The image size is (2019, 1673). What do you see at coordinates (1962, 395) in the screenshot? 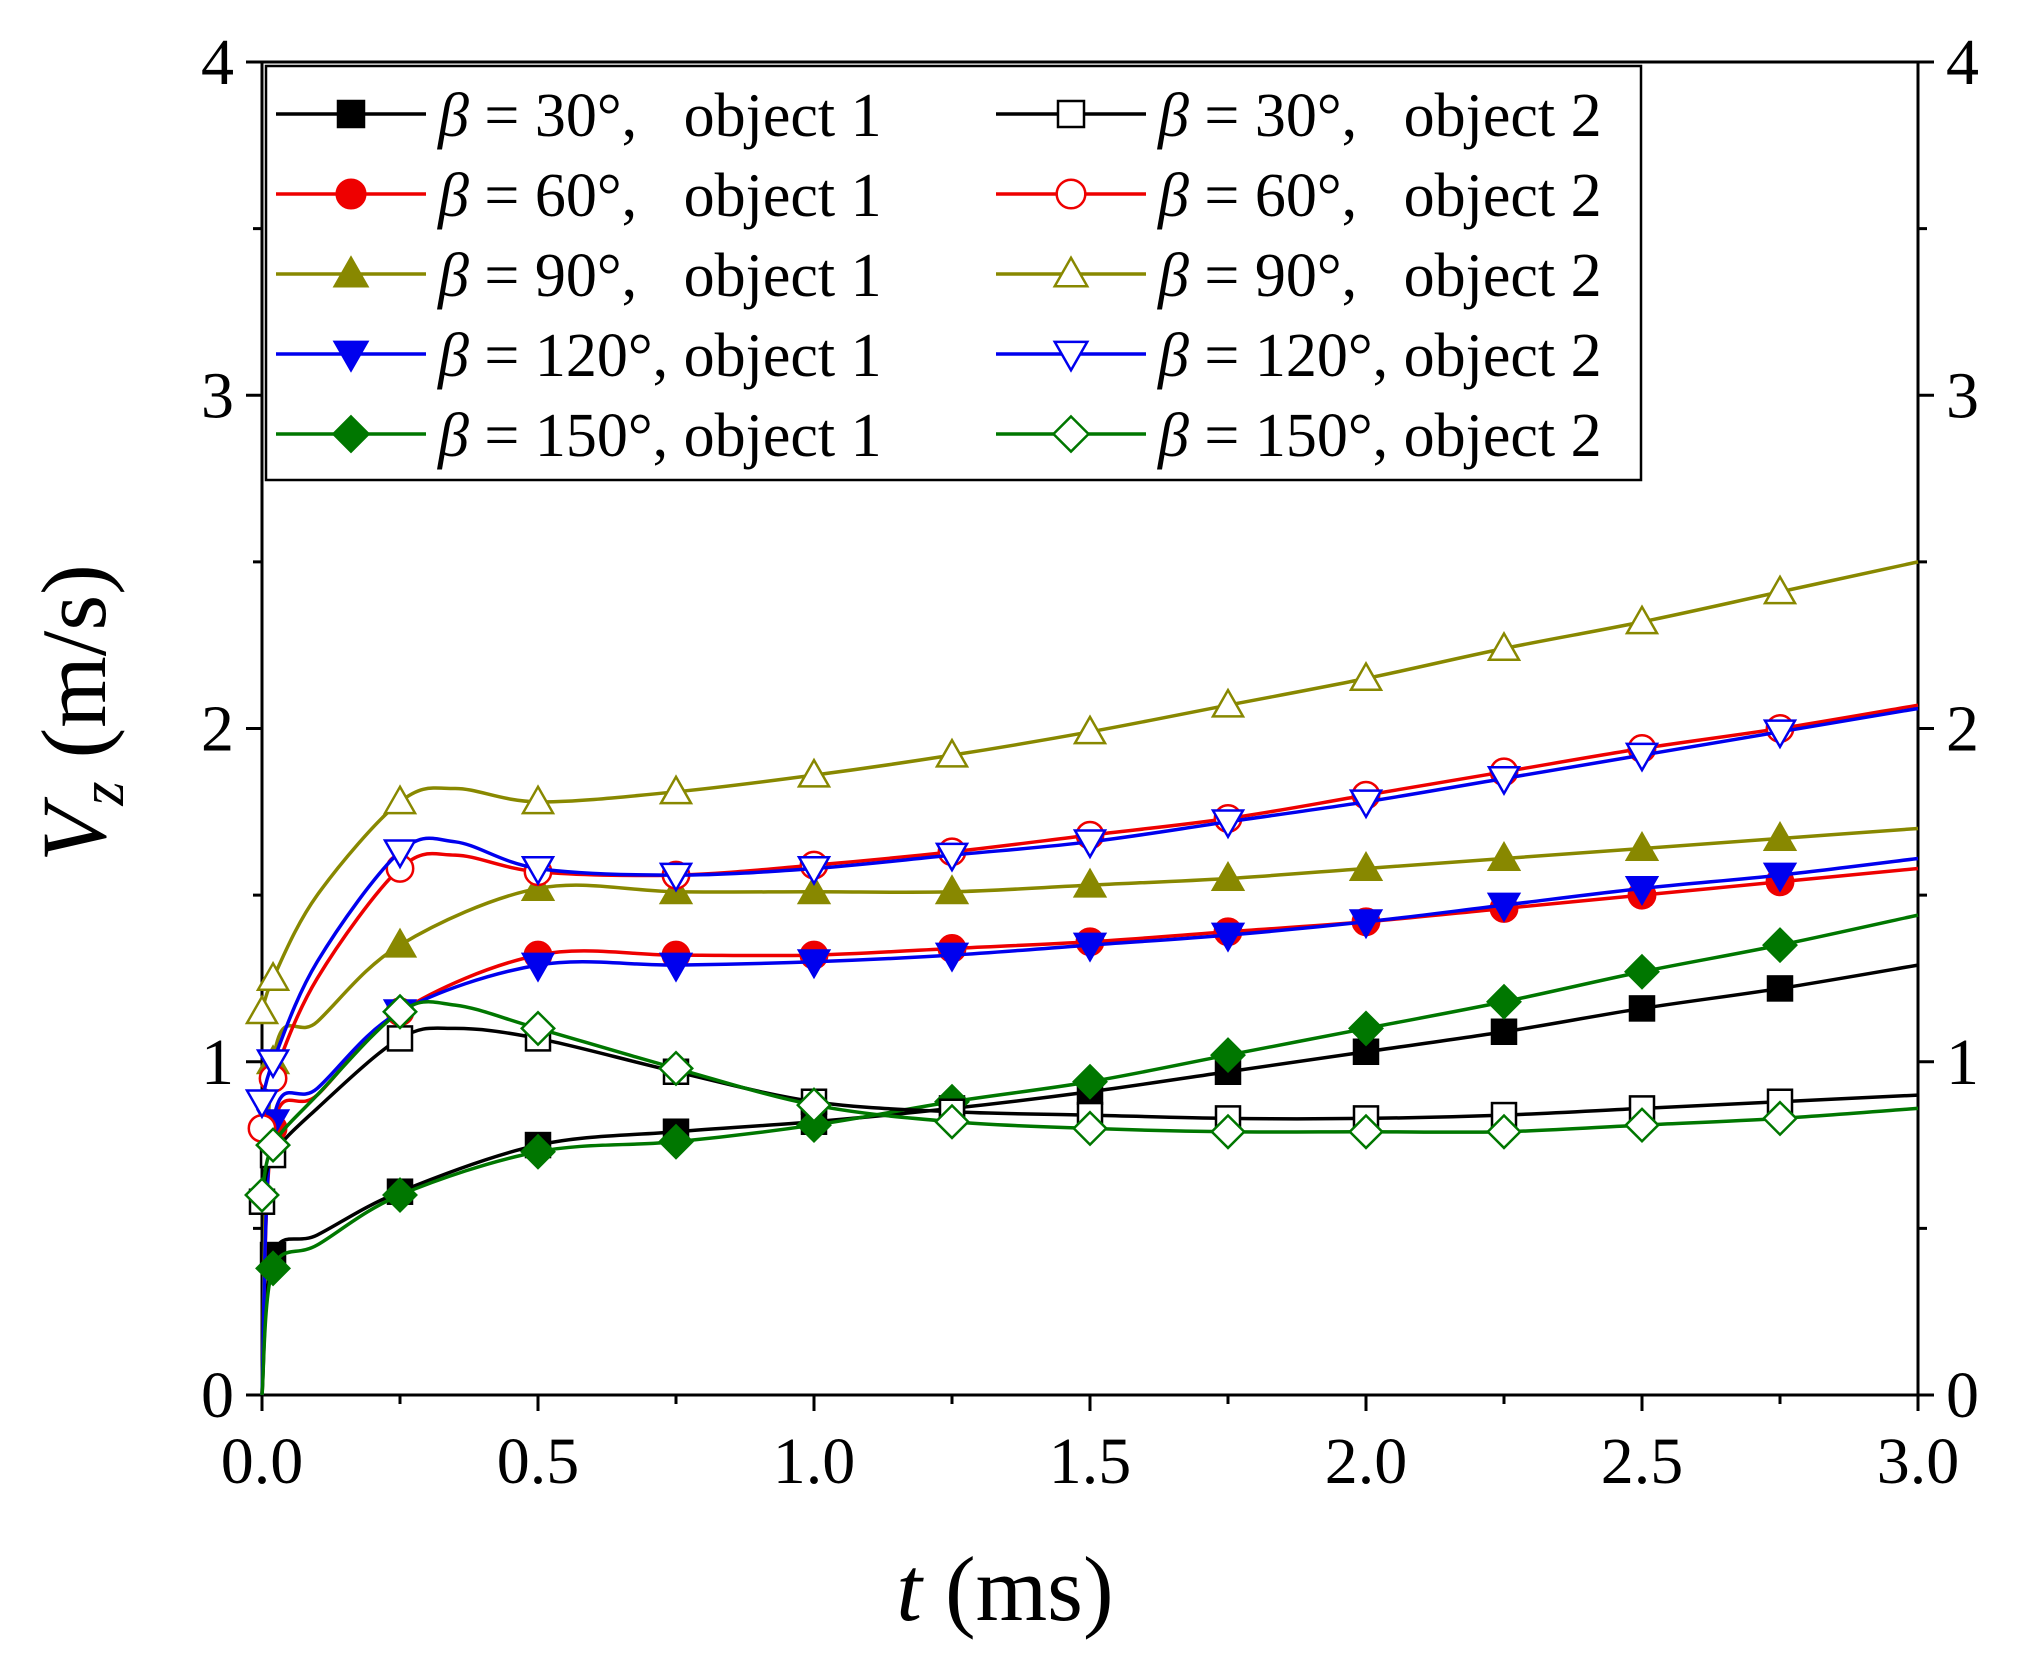
I see `y-tick-label-right: 3` at bounding box center [1962, 395].